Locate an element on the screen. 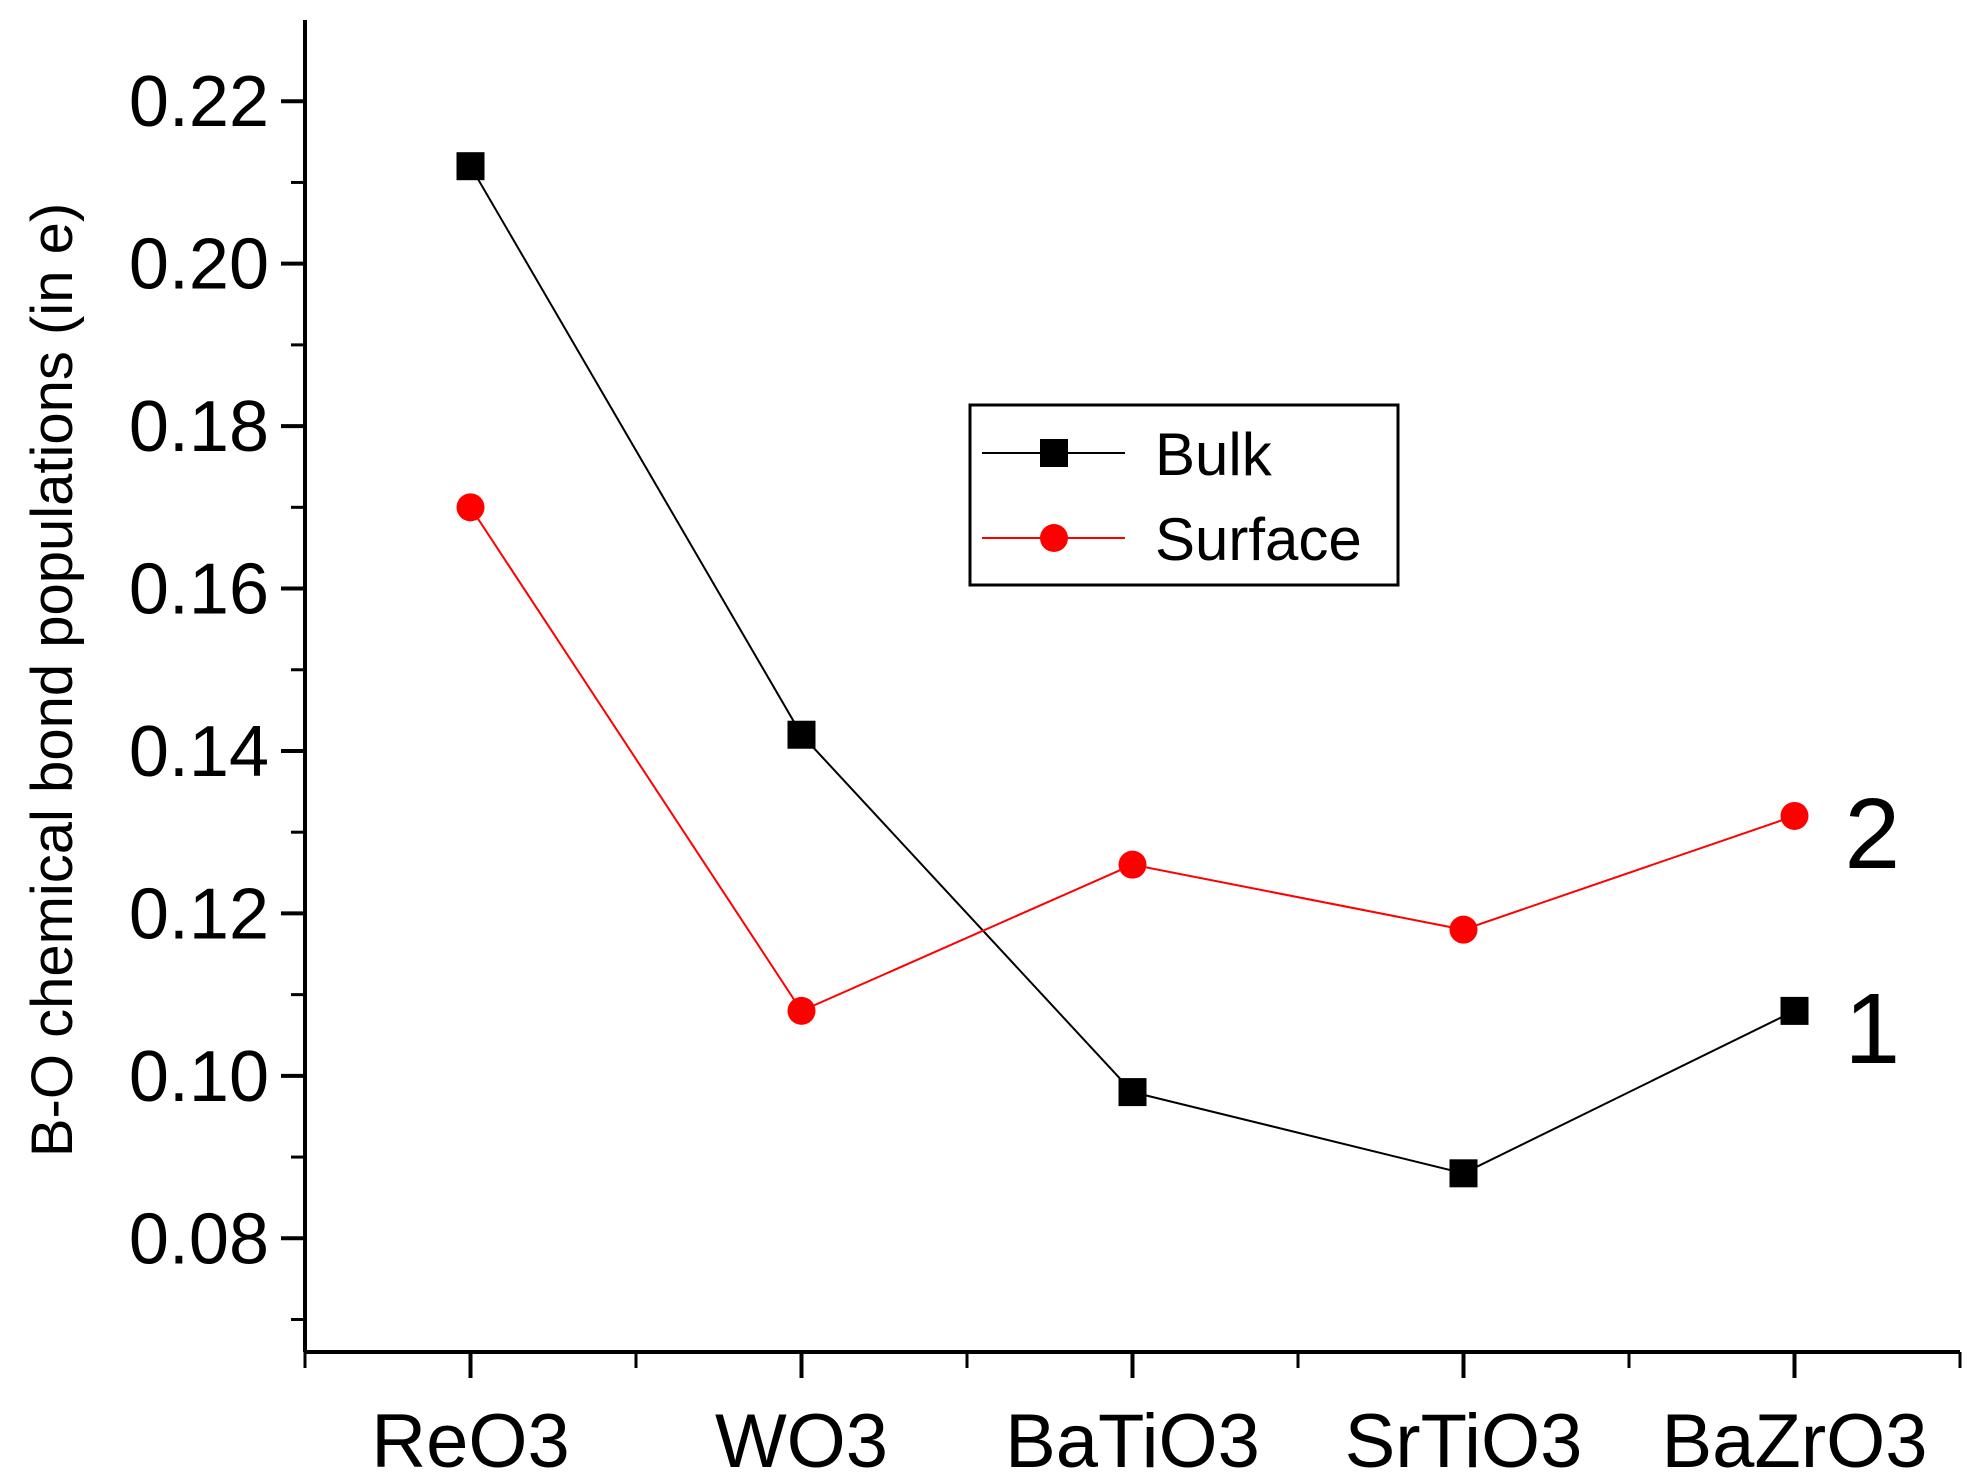 This screenshot has height=1479, width=1980. y-tick-label: 0.08 is located at coordinates (199, 1239).